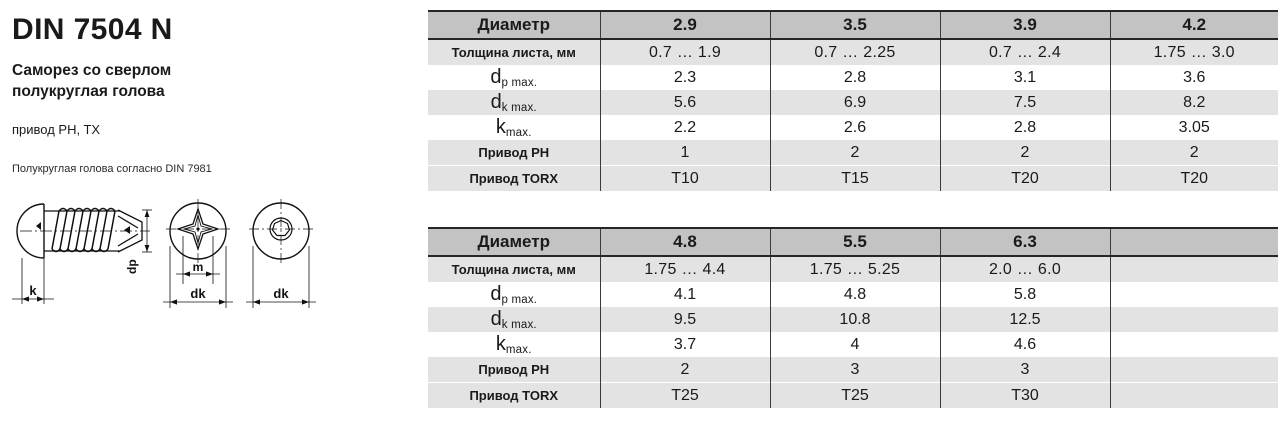  What do you see at coordinates (92, 29) in the screenshot?
I see `page-title: DIN 7504 N` at bounding box center [92, 29].